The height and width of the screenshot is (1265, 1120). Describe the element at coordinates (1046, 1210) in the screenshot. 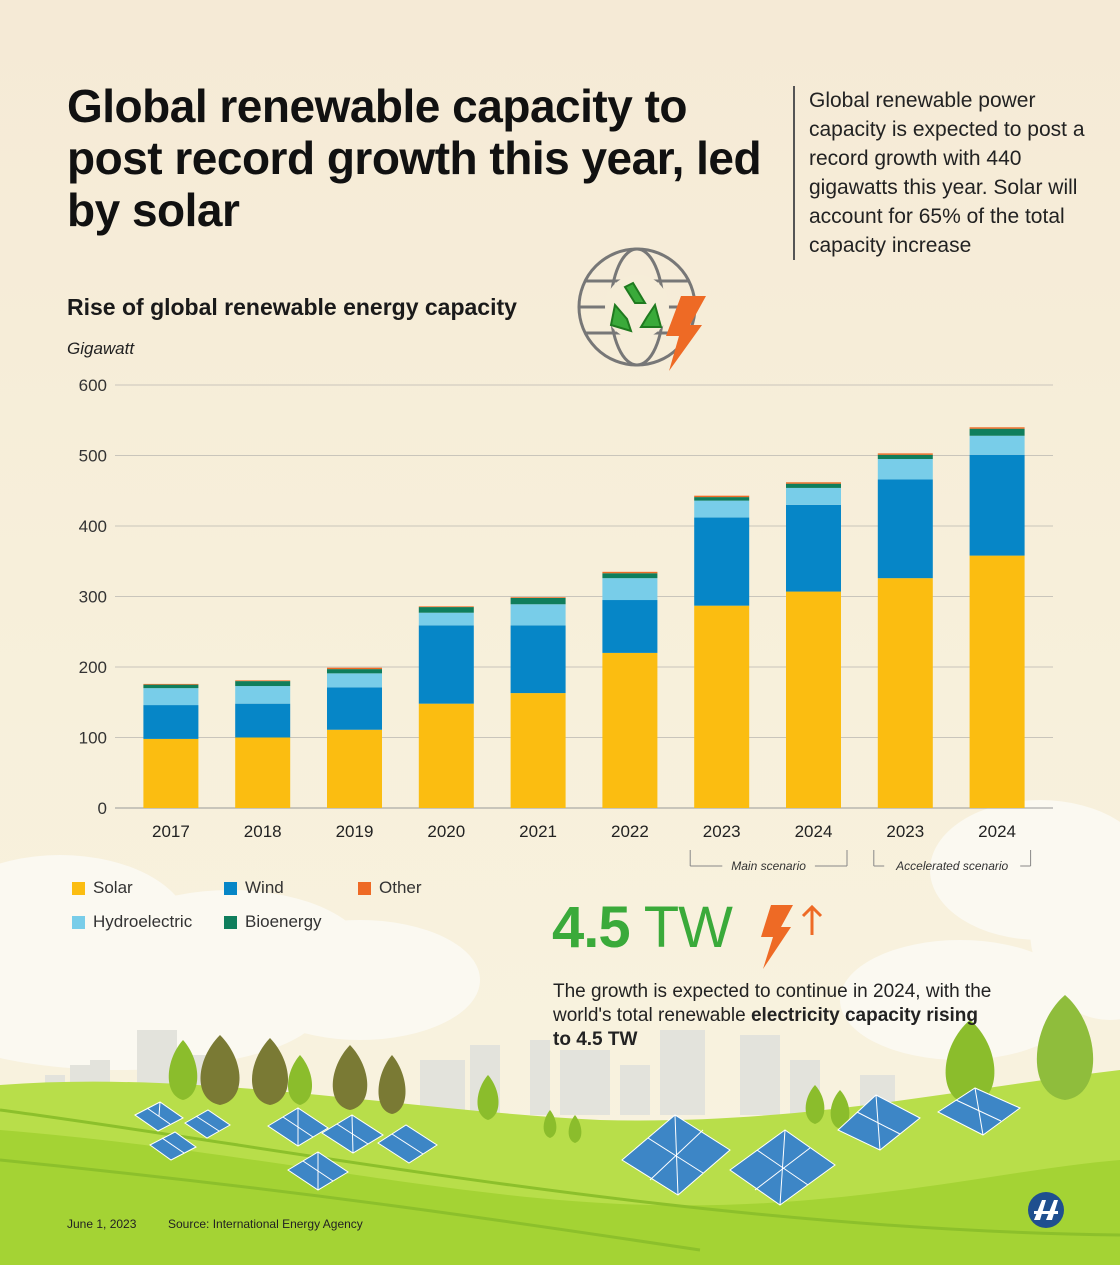

I see `aa-logo-icon` at that location.